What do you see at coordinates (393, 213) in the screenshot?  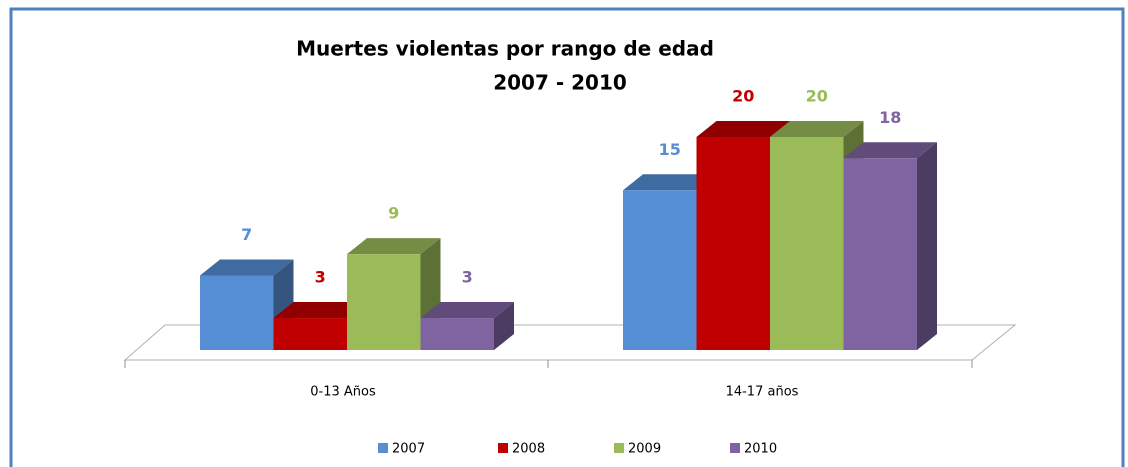 I see `value-label: 9` at bounding box center [393, 213].